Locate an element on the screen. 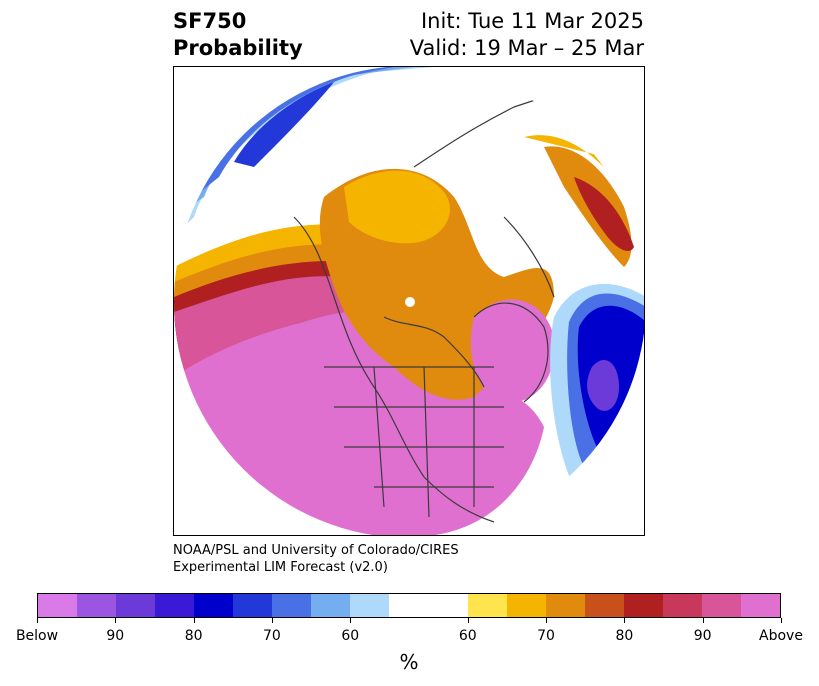 The height and width of the screenshot is (686, 819). pole-marker is located at coordinates (410, 302).